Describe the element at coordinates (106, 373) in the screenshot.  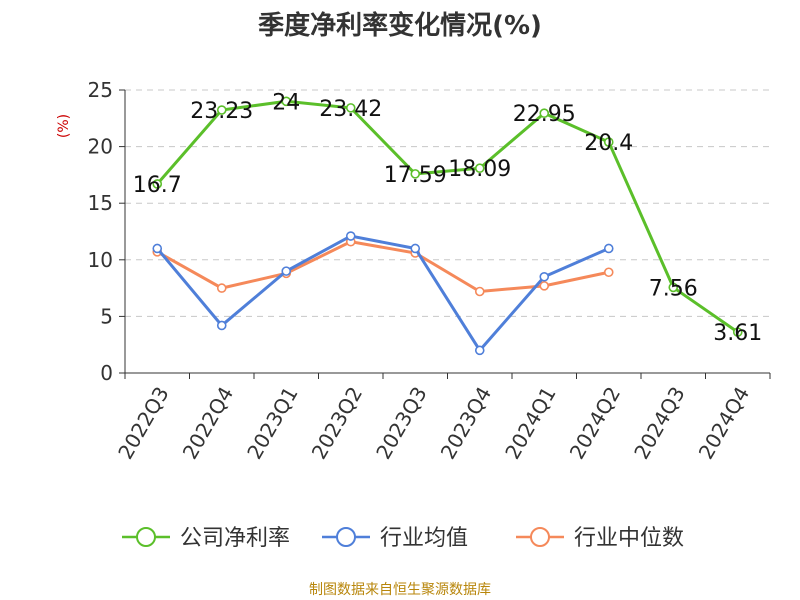
I see `y-tick-label: 0` at that location.